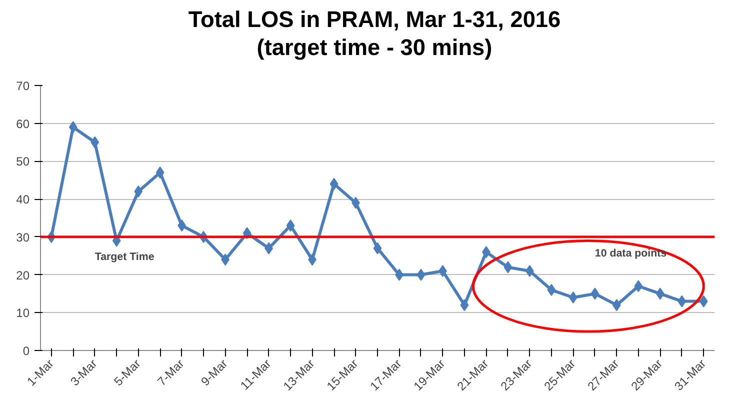 The height and width of the screenshot is (395, 739). I want to click on y-tick-label: 70, so click(23, 86).